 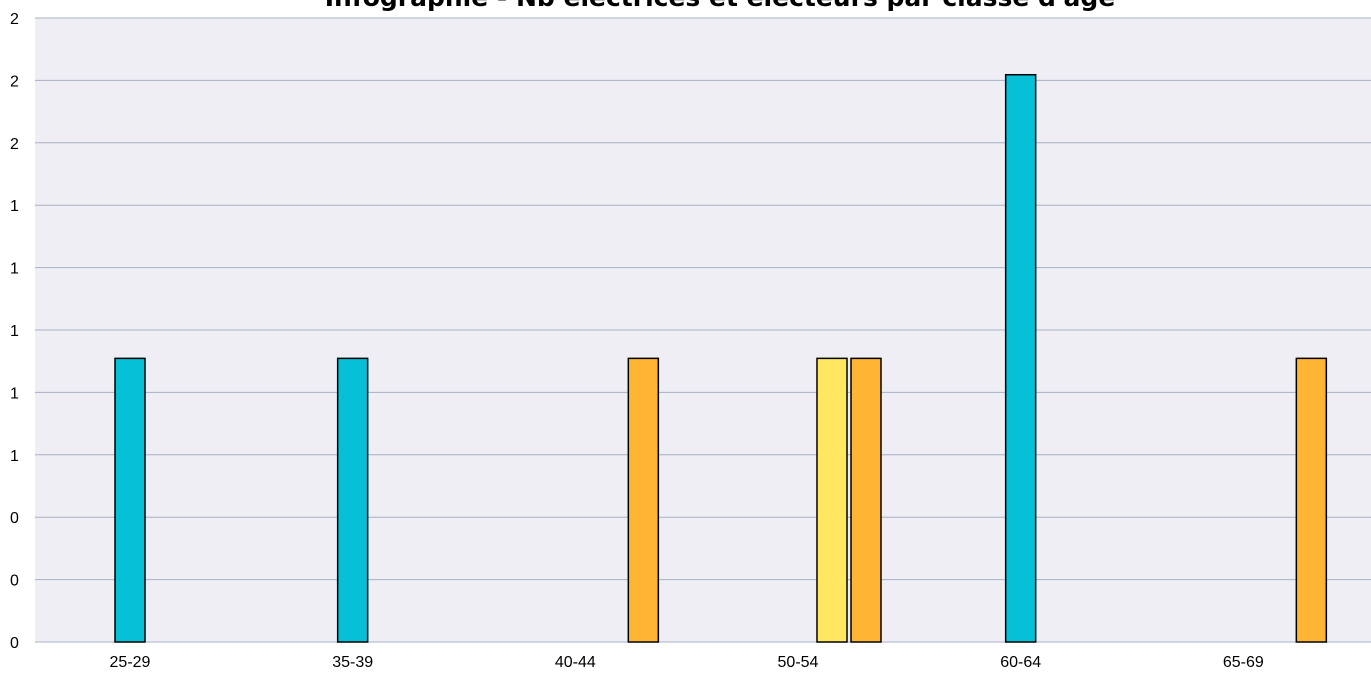 I want to click on x-tick-label: 50-54, so click(x=798, y=662).